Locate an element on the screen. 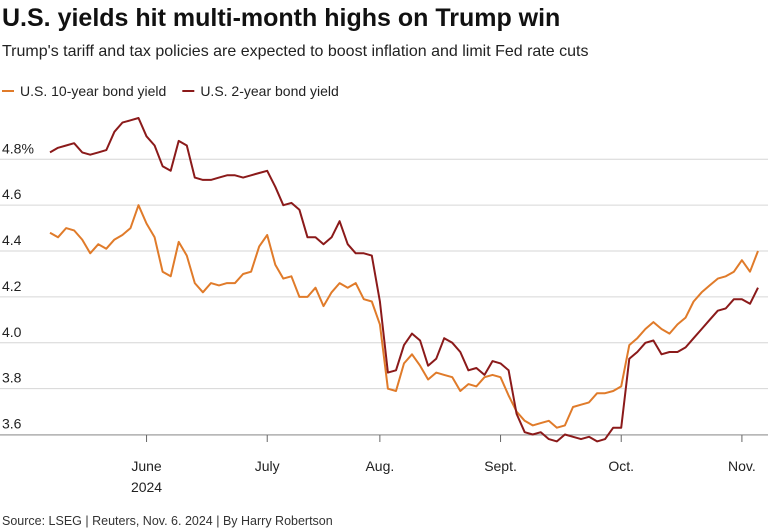 This screenshot has width=768, height=532. x-tick-label: Sept. is located at coordinates (500, 466).